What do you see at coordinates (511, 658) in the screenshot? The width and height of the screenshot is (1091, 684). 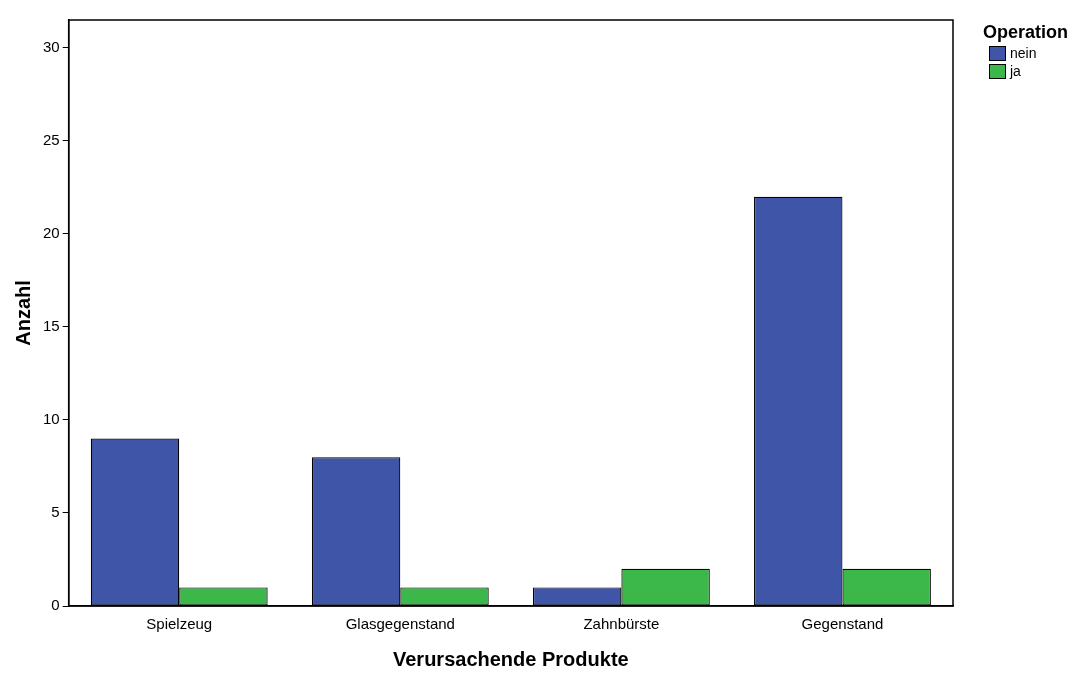 I see `x-axis-title: Verursachende Produkte` at bounding box center [511, 658].